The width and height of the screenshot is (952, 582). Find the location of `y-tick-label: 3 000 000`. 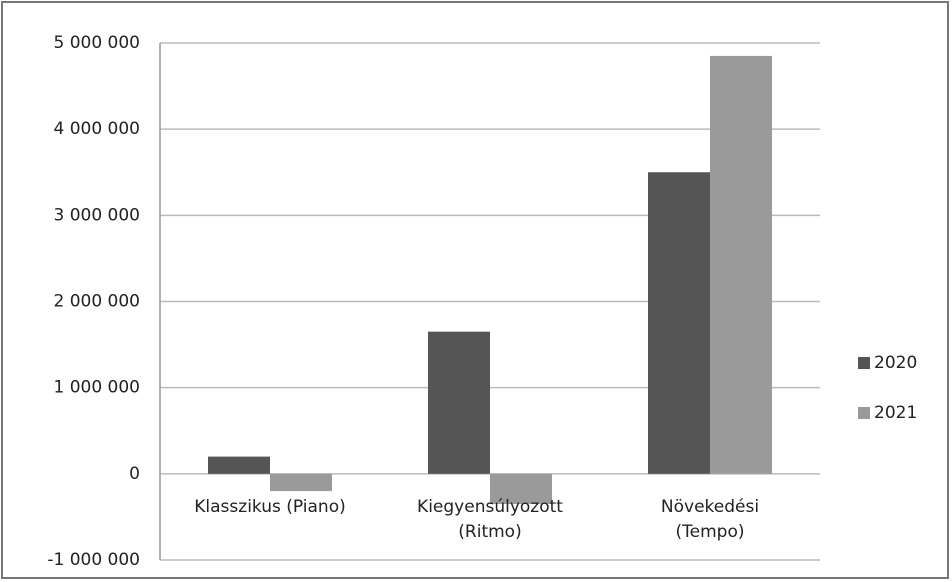

y-tick-label: 3 000 000 is located at coordinates (96, 215).